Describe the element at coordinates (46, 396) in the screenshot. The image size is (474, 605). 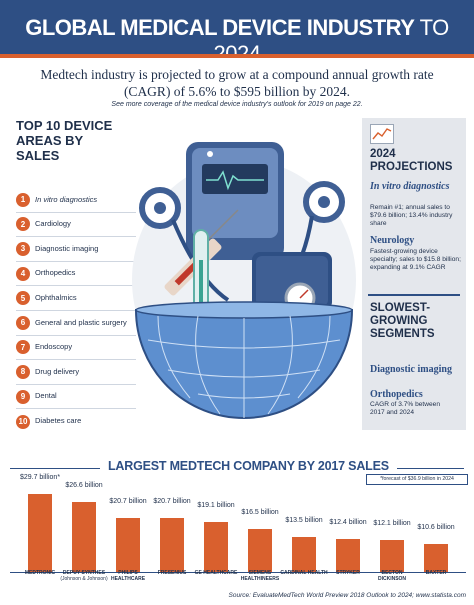
I see `item-label: Dental` at that location.